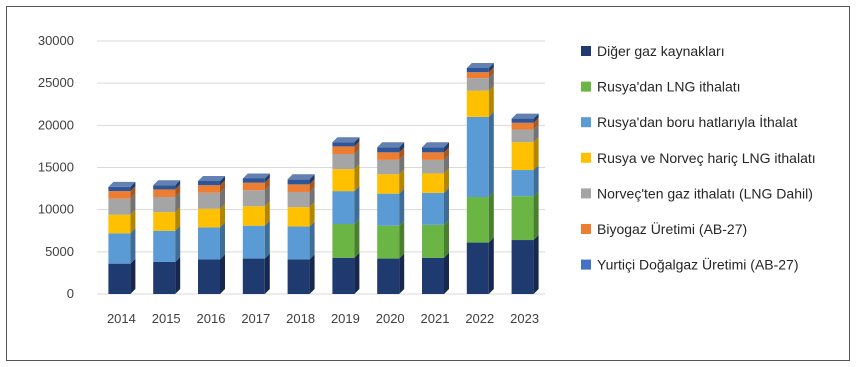 Image resolution: width=858 pixels, height=367 pixels. I want to click on x-tick-label: 2023, so click(524, 318).